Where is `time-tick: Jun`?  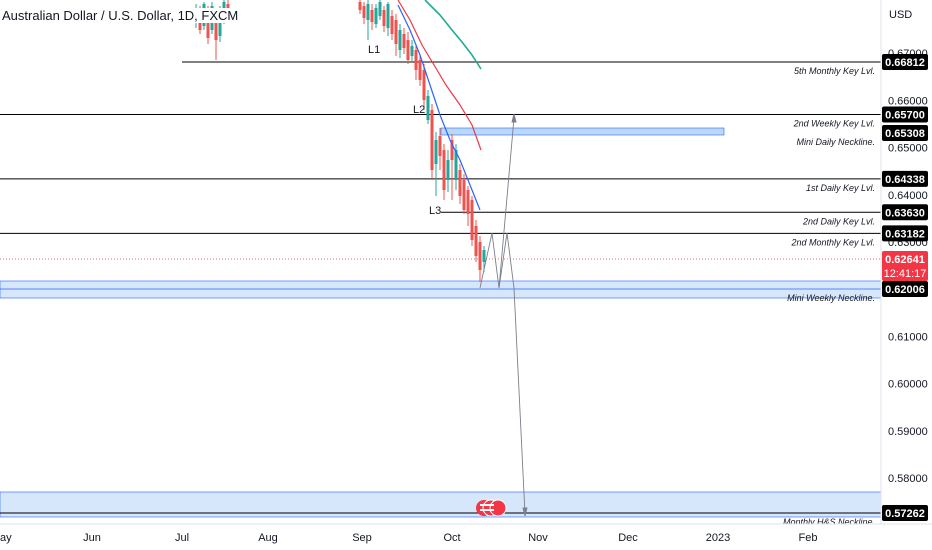
time-tick: Jun is located at coordinates (92, 538).